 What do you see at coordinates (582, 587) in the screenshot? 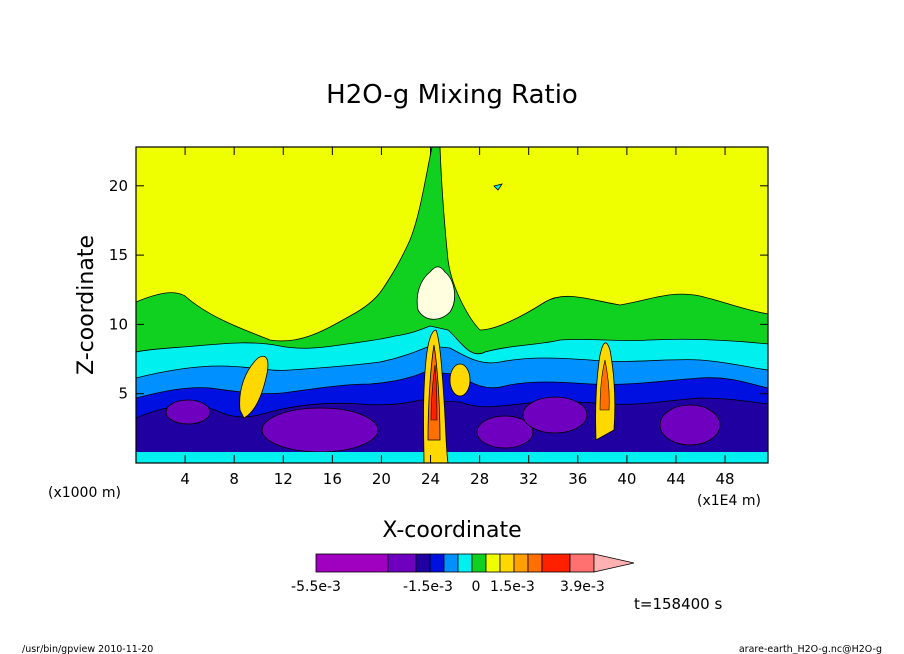
I see `colorbar-label: 3.9e-3` at bounding box center [582, 587].